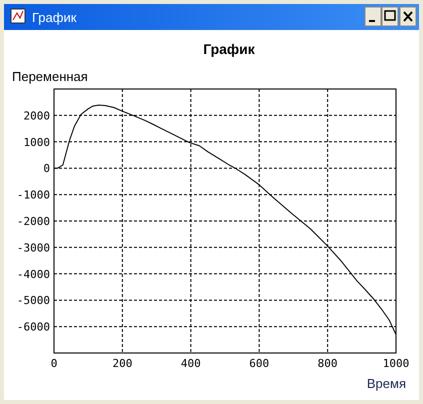  Describe the element at coordinates (396, 363) in the screenshot. I see `x-tick-label: 1000` at that location.